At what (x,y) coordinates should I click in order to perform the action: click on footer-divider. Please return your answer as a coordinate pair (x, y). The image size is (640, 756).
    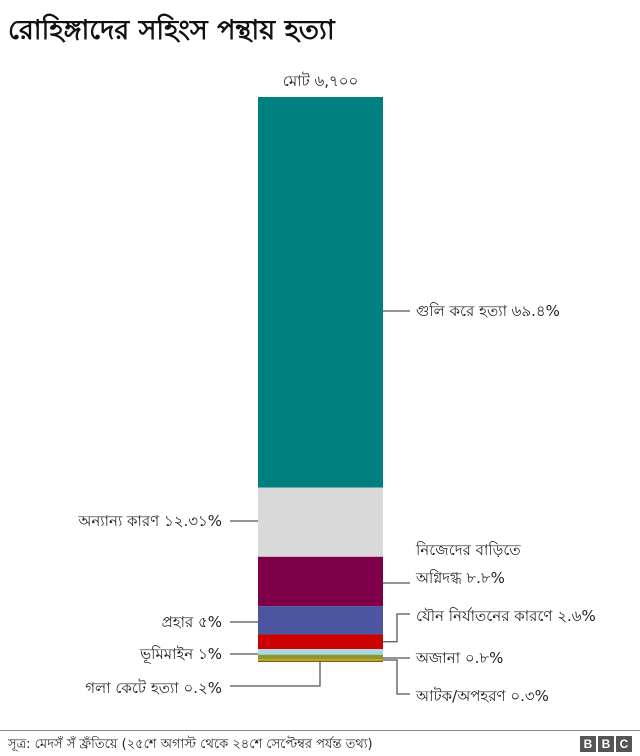
    Looking at the image, I should click on (320, 730).